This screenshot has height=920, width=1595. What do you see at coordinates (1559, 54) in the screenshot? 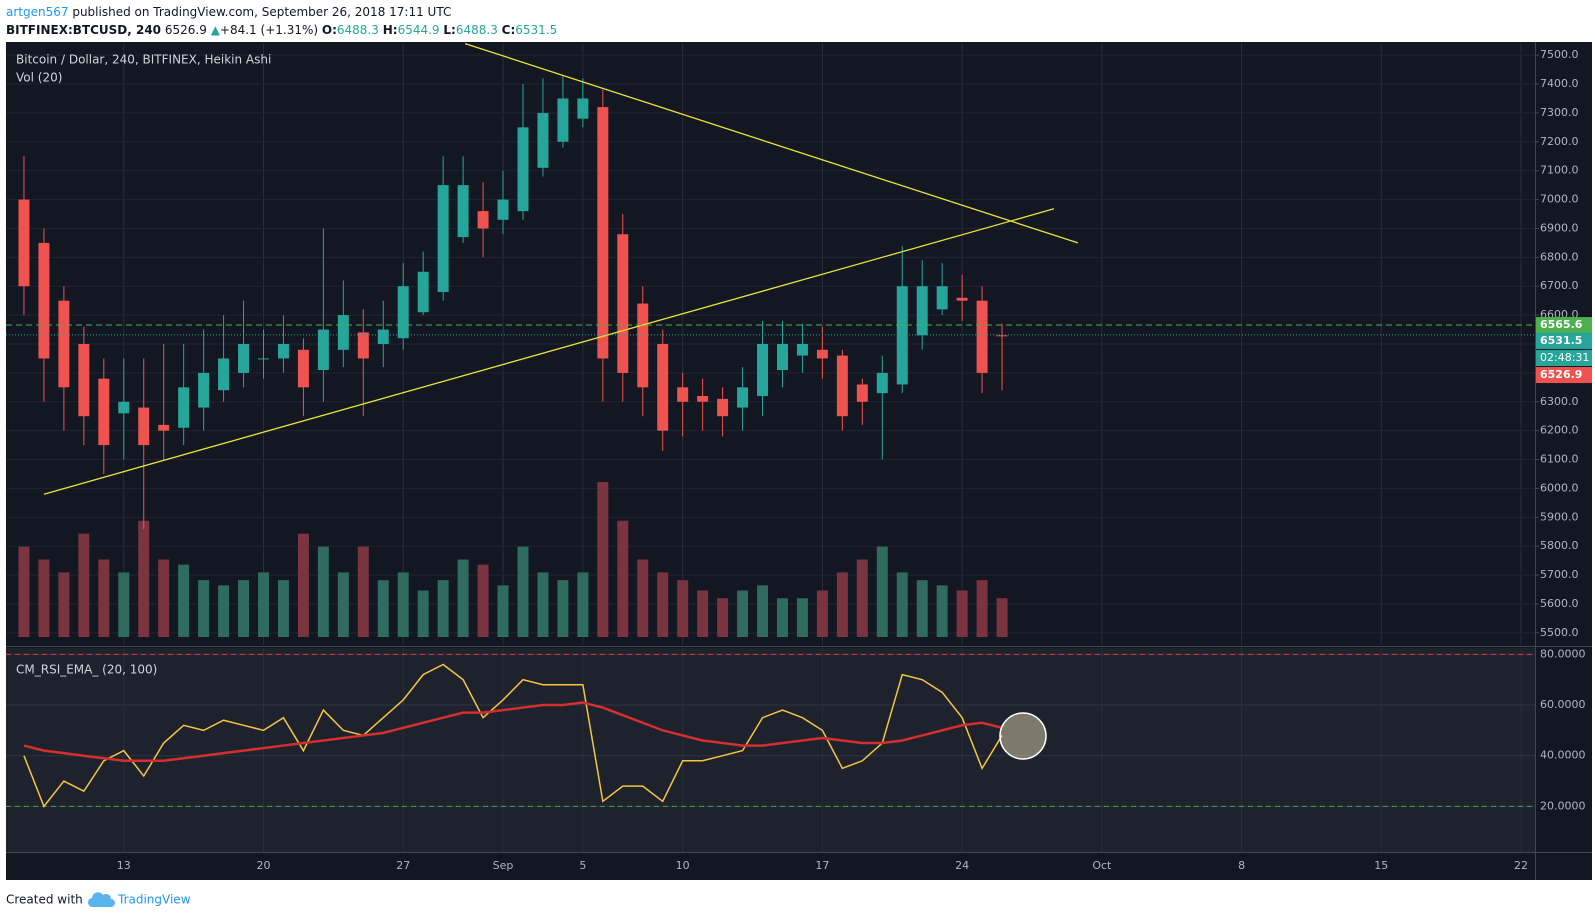
I see `y-tick-label: 7500.0` at bounding box center [1559, 54].